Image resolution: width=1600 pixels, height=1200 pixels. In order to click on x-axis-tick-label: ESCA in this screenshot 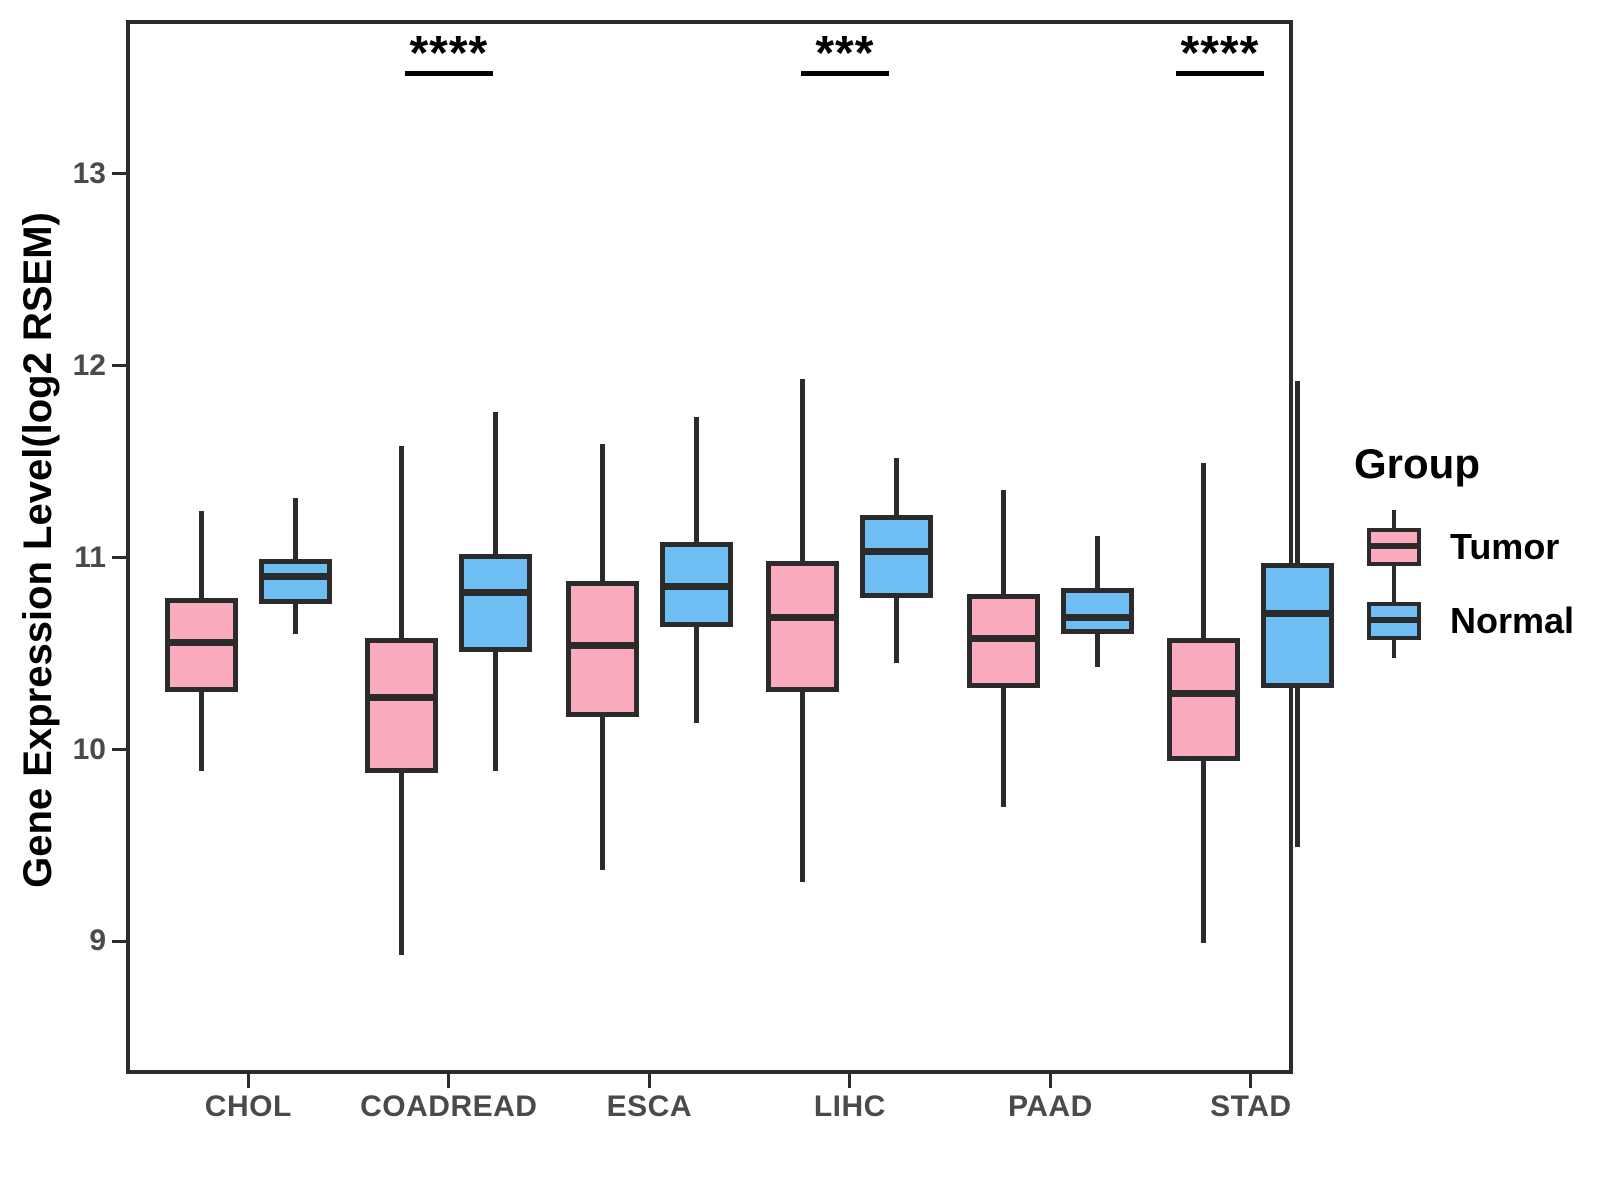, I will do `click(649, 1106)`.